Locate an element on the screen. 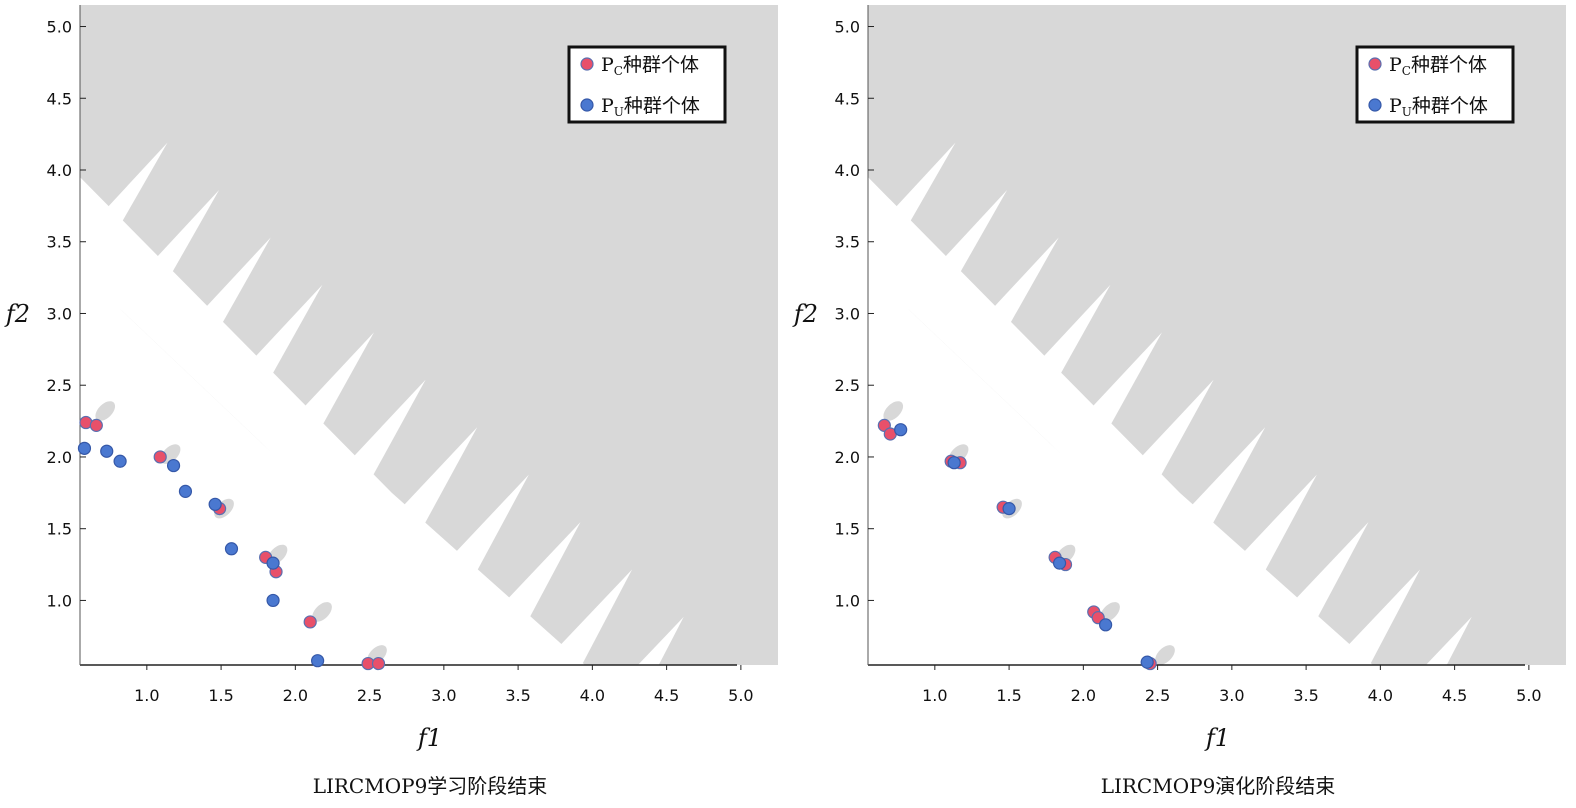 This screenshot has height=808, width=1576. x-tick-label: 3.0 is located at coordinates (443, 695).